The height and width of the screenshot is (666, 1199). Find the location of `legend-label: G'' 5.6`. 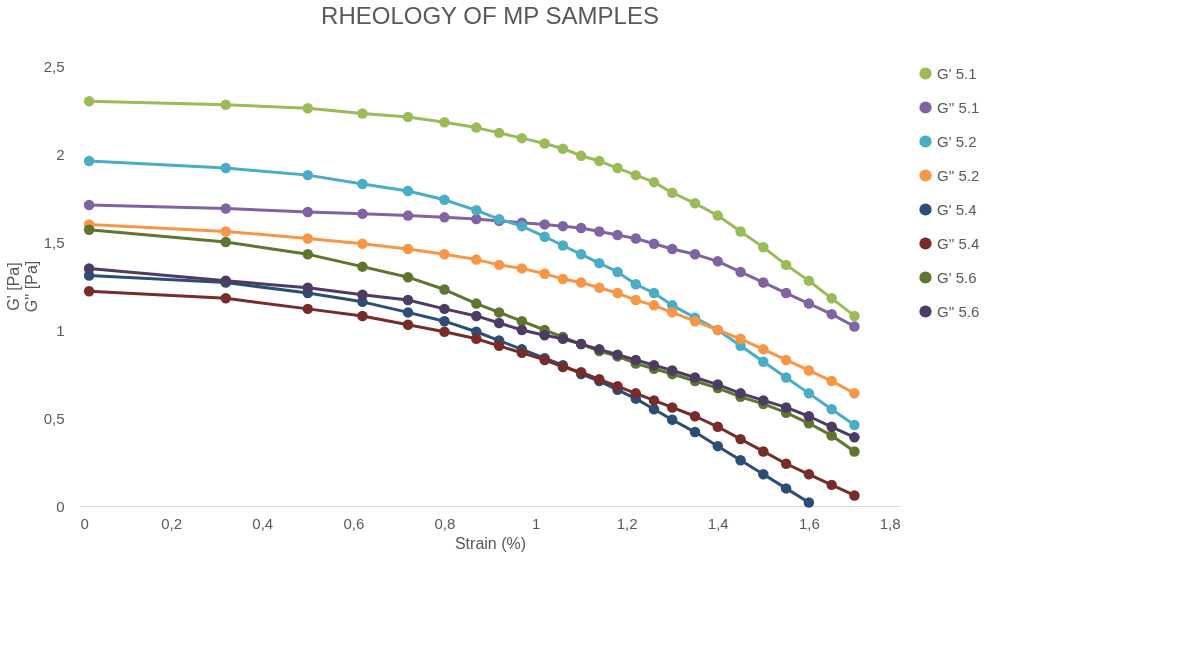

legend-label: G'' 5.6 is located at coordinates (958, 311).